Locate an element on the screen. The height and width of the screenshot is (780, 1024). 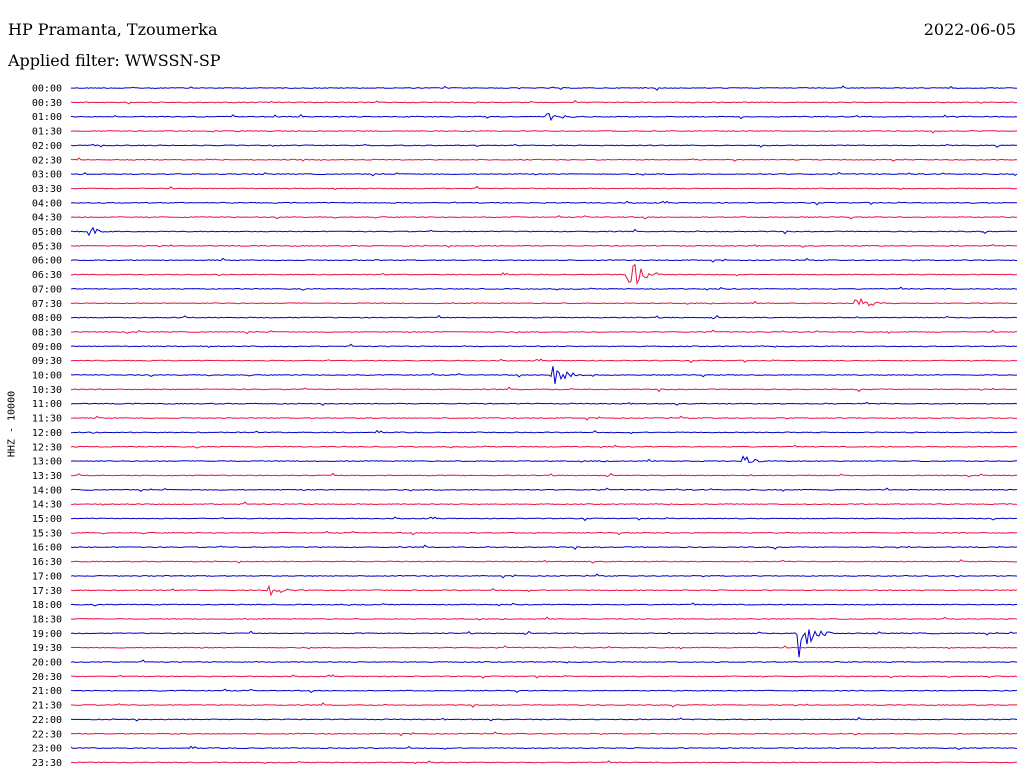
time-label: 10:00 is located at coordinates (47, 376).